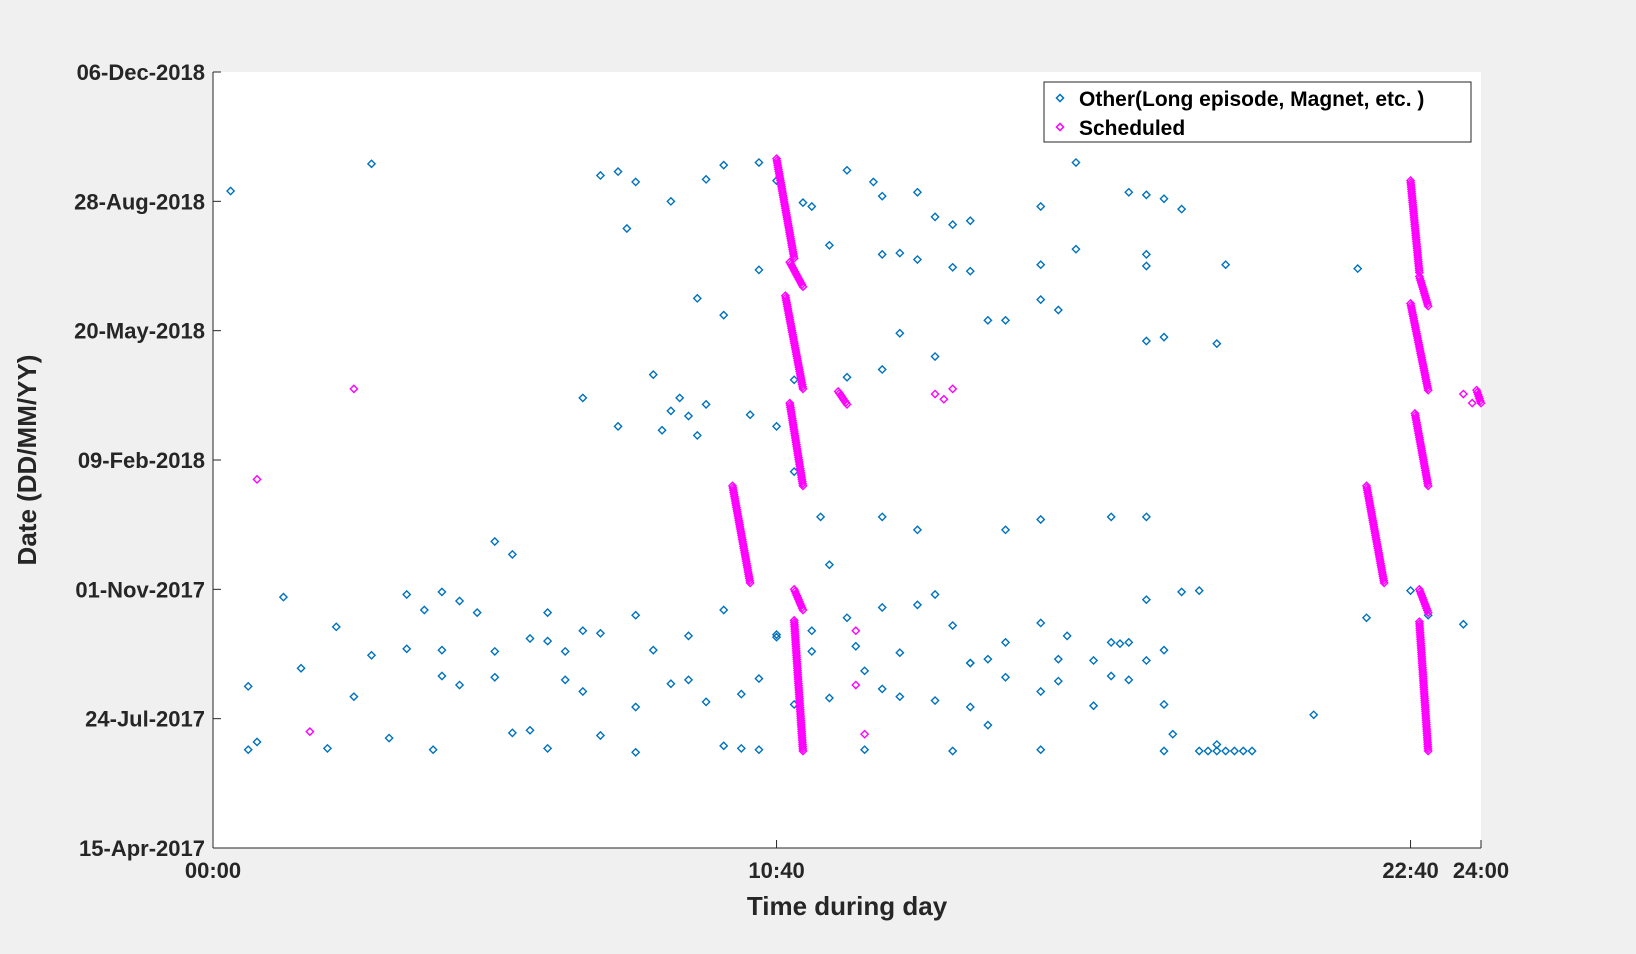 The width and height of the screenshot is (1636, 954). I want to click on x-tick-label: 10:40, so click(776, 870).